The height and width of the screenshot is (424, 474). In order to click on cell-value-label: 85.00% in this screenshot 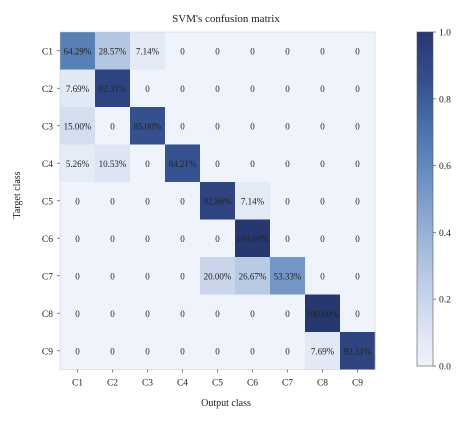, I will do `click(148, 126)`.